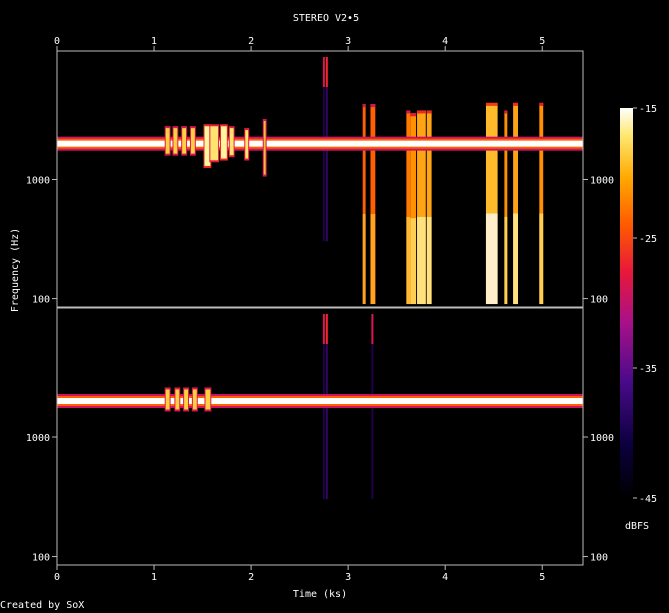 Image resolution: width=669 pixels, height=613 pixels. I want to click on x-tick-label-bottom: 5, so click(542, 577).